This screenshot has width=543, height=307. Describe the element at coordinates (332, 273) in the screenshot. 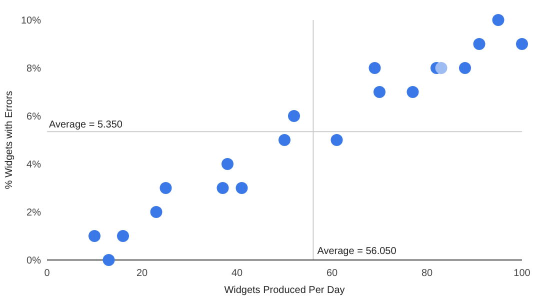

I see `x-tick-label: 60` at that location.